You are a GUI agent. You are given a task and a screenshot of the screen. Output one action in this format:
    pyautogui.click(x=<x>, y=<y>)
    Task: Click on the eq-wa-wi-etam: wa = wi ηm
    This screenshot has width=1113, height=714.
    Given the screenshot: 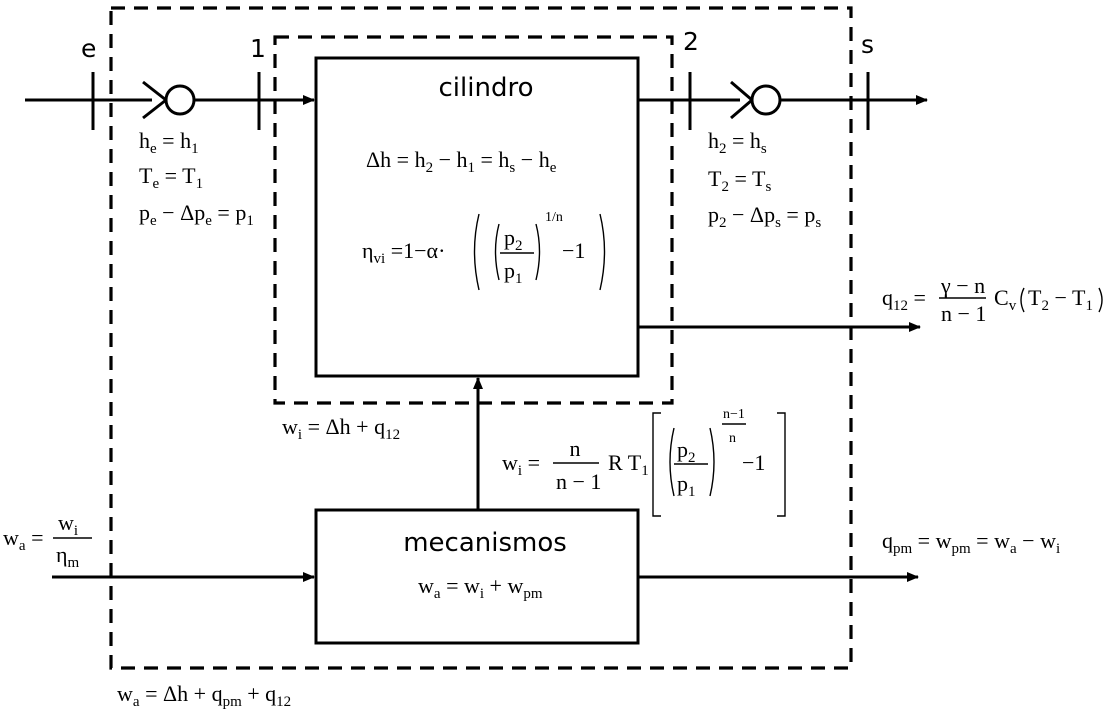 What is the action you would take?
    pyautogui.click(x=47, y=540)
    